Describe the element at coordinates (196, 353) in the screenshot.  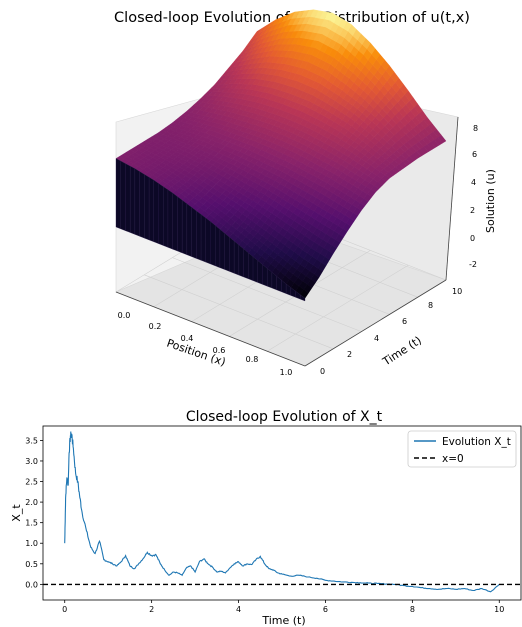
I see `x-axis-label: Position (x)` at that location.